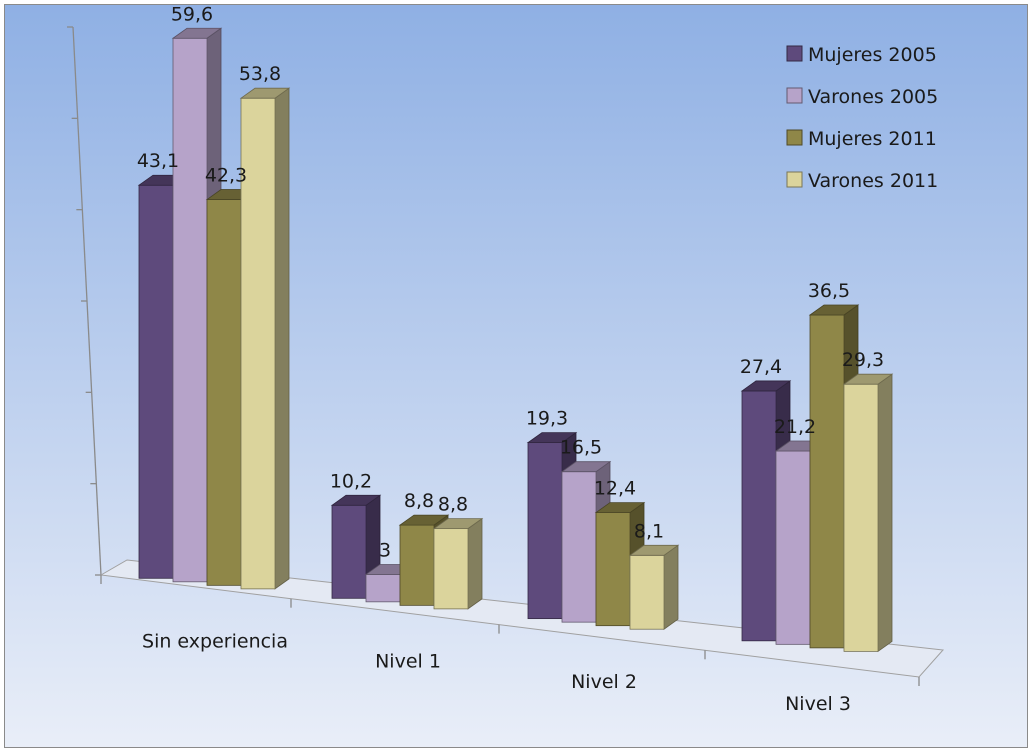 This screenshot has height=754, width=1034. What do you see at coordinates (581, 448) in the screenshot?
I see `data-label: 16,5` at bounding box center [581, 448].